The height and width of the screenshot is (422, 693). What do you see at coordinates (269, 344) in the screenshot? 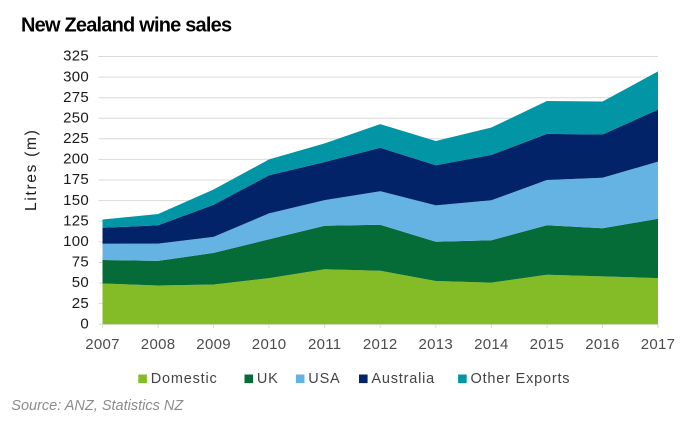
I see `svg-text: 2010` at bounding box center [269, 344].